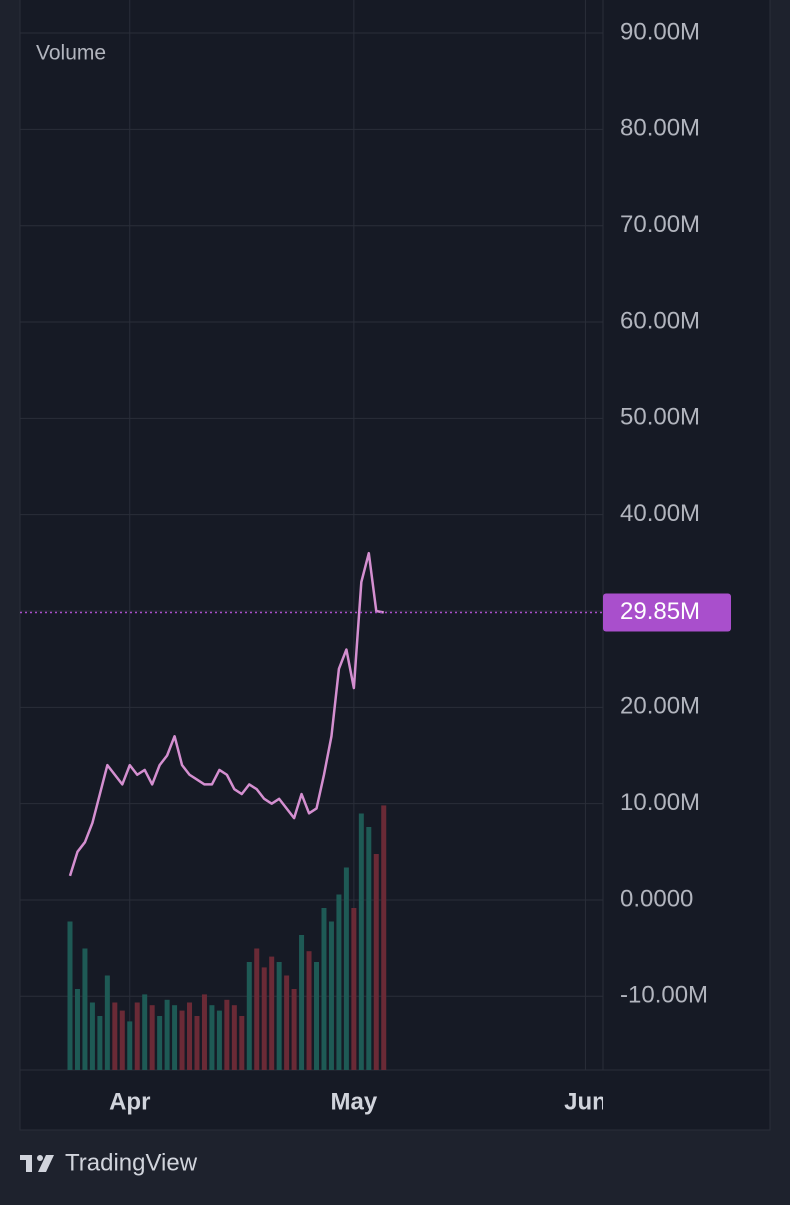 The width and height of the screenshot is (790, 1205). I want to click on last-value-box, so click(667, 612).